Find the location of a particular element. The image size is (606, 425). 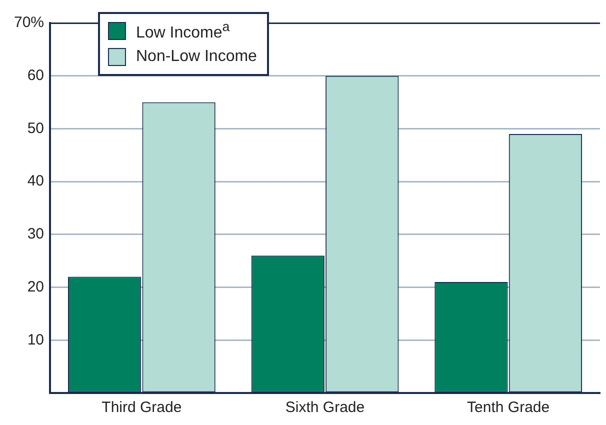

y-tick-label: 50 is located at coordinates (35, 128).